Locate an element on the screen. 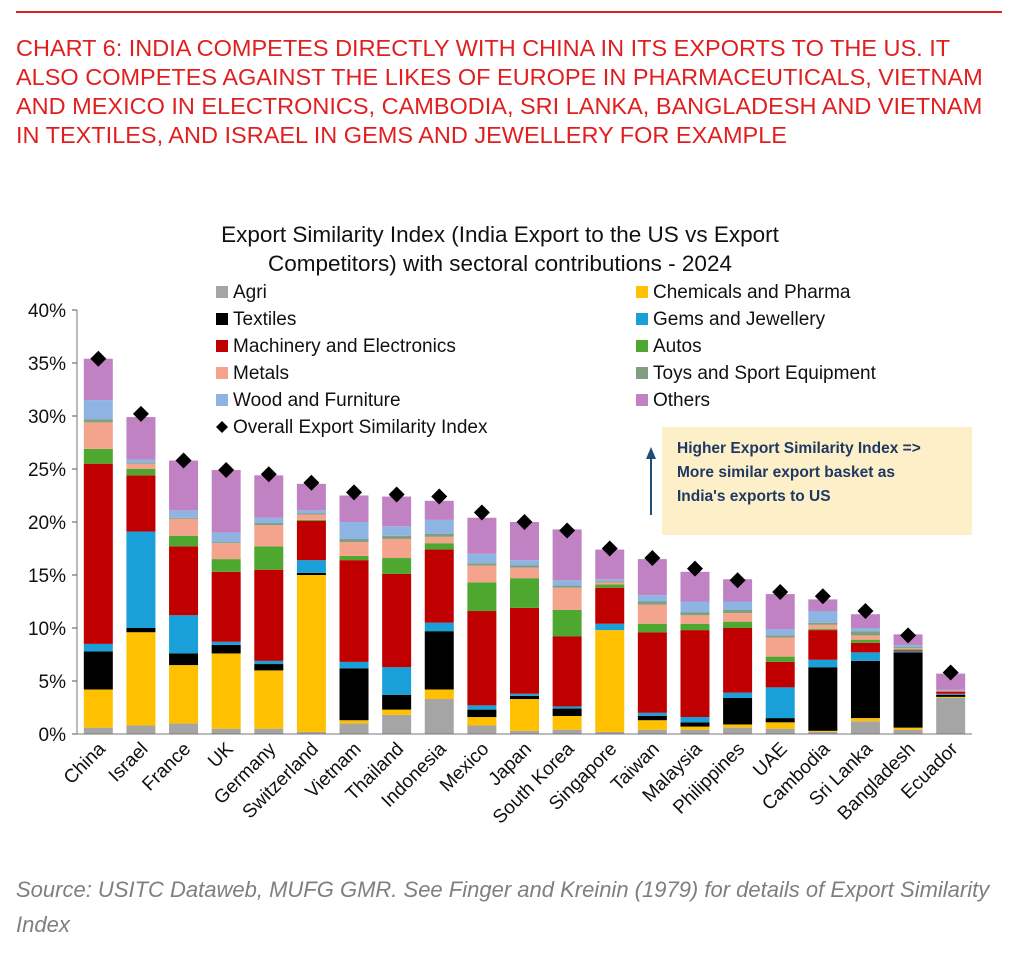 The width and height of the screenshot is (1022, 953). y-tick-label: 20% is located at coordinates (47, 523).